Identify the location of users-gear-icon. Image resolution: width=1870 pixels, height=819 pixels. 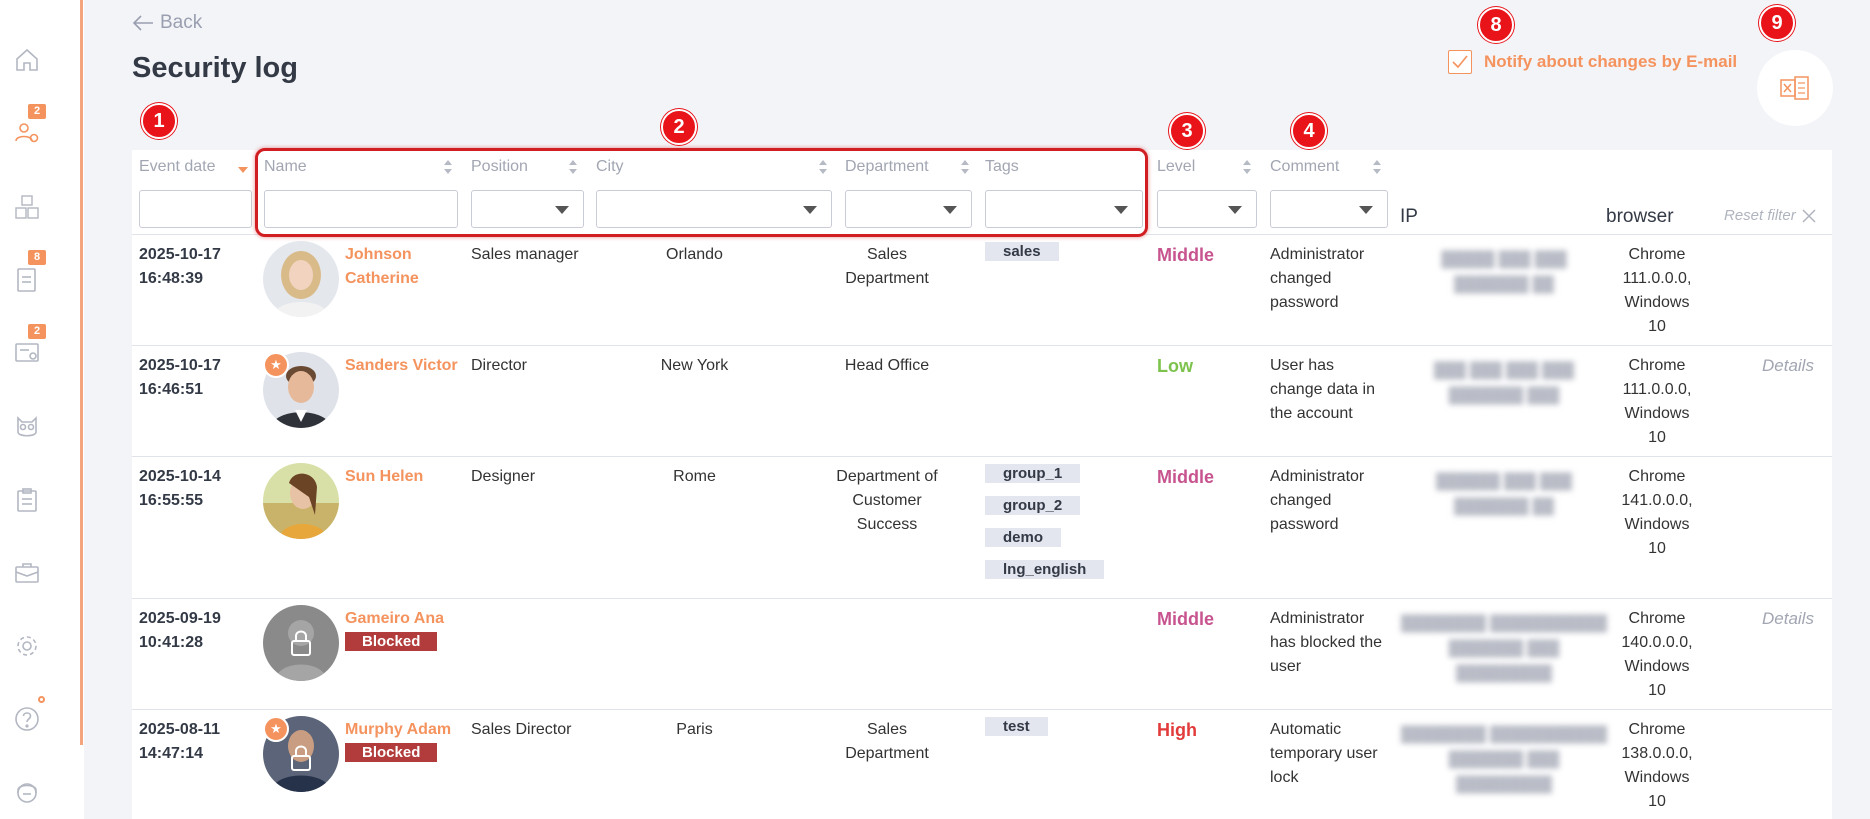
(27, 133).